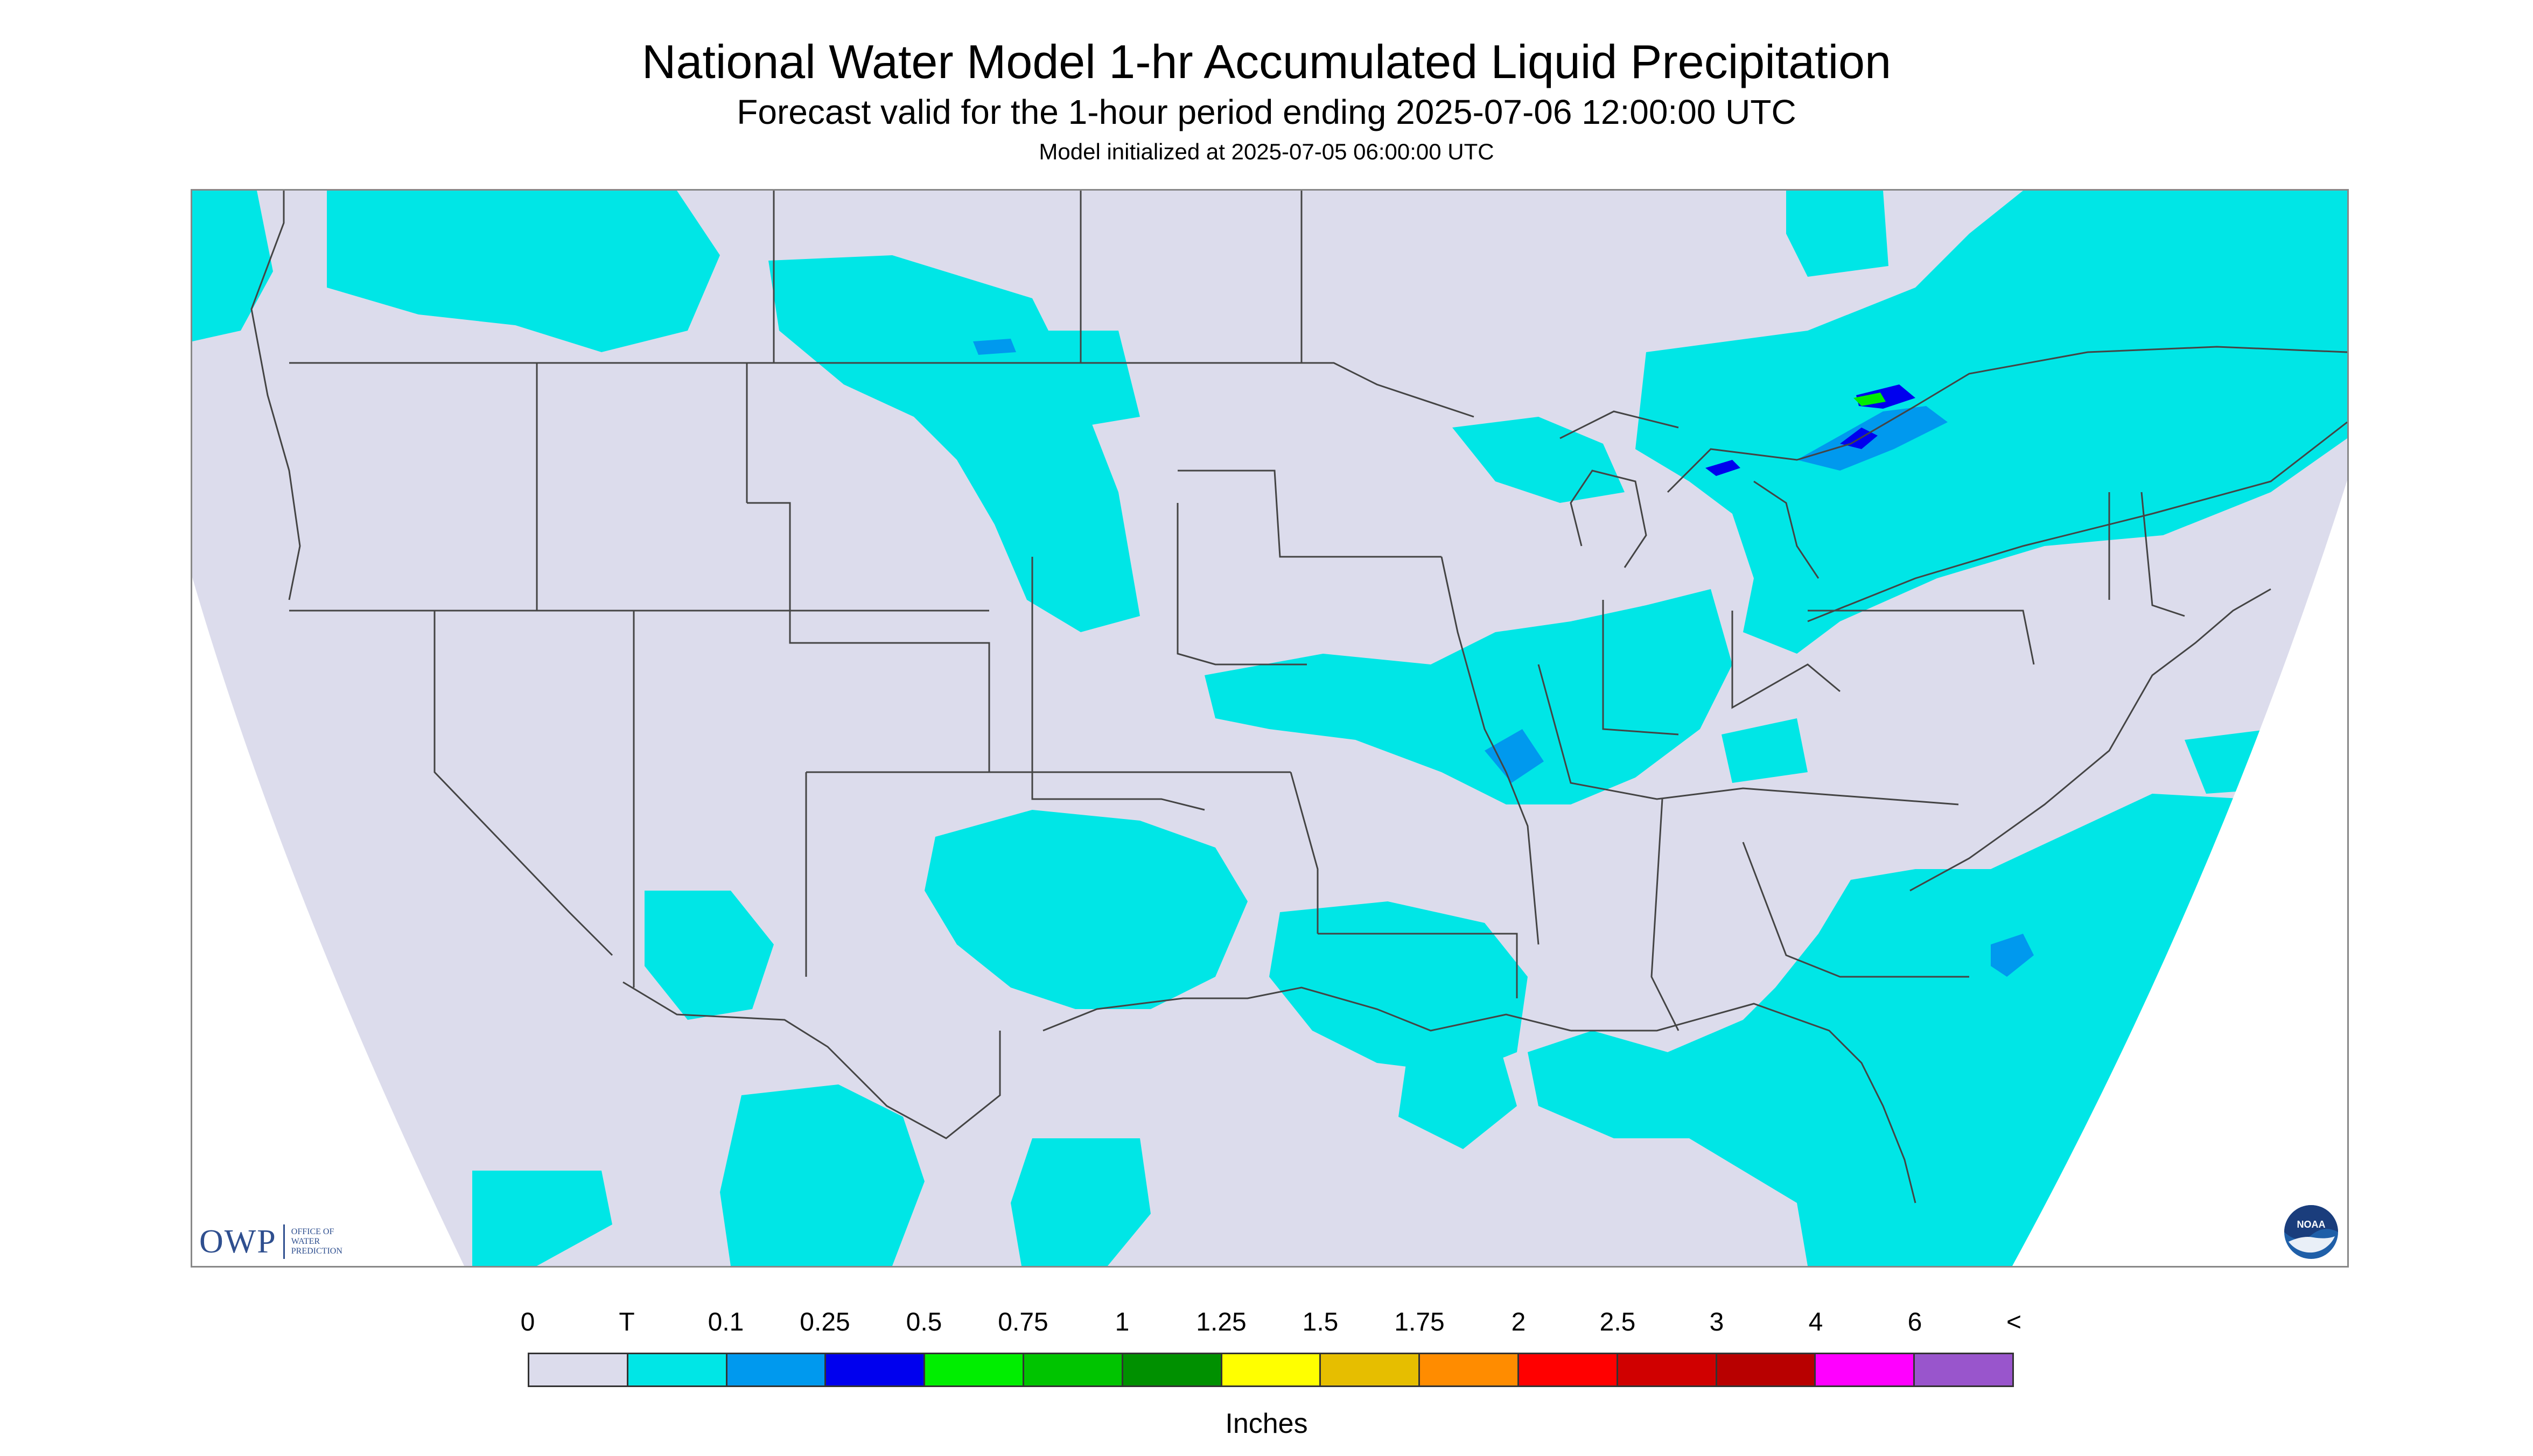 This screenshot has width=2533, height=1456. I want to click on legend-tick-label: 2.5, so click(1617, 1322).